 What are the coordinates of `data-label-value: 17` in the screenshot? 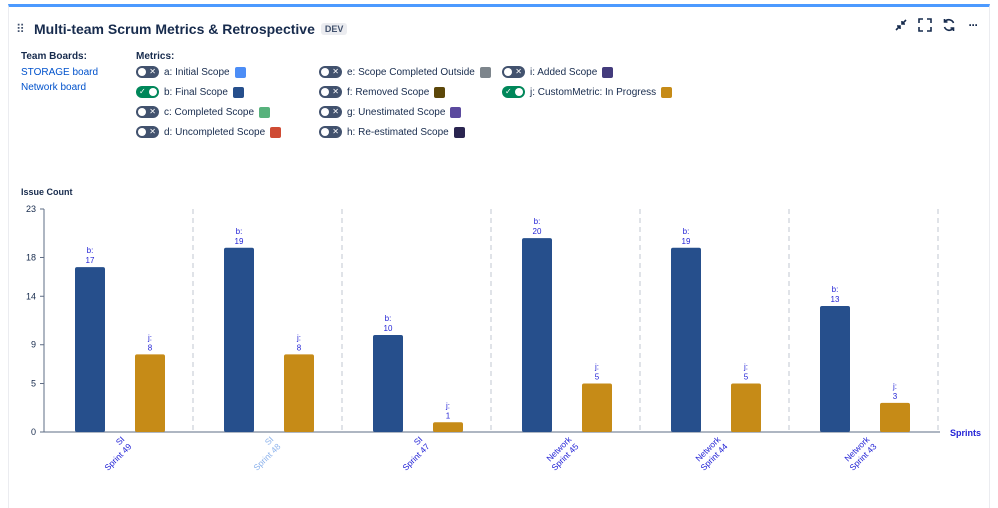 It's located at (90, 260).